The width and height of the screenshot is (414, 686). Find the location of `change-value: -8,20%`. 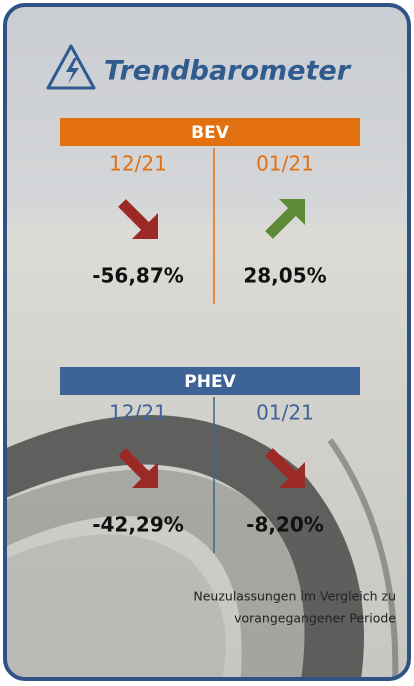

change-value: -8,20% is located at coordinates (285, 525).